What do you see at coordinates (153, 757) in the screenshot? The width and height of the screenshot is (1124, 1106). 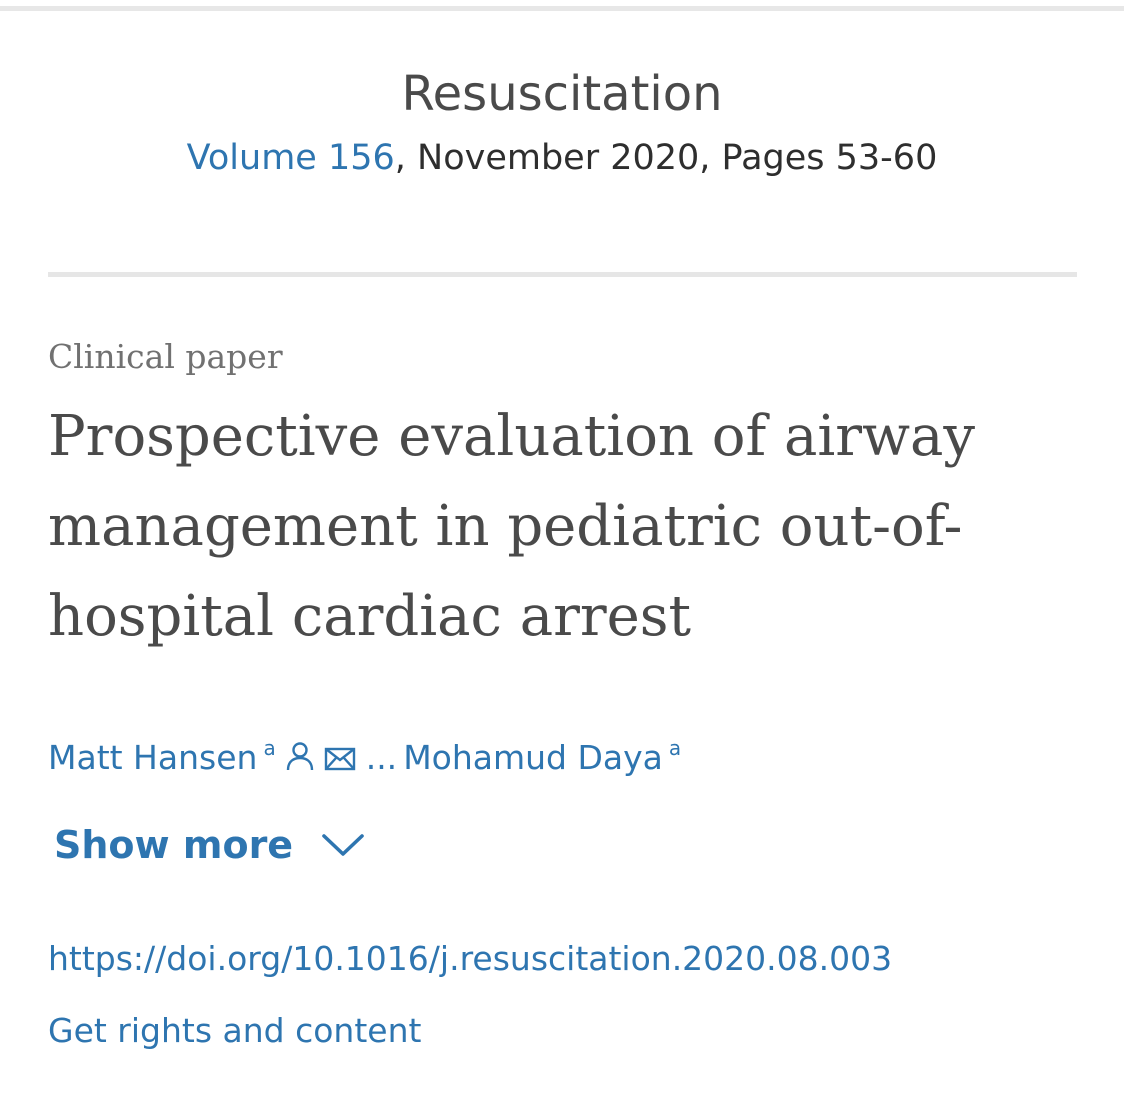 I see `author-link-first: Matt Hansen` at bounding box center [153, 757].